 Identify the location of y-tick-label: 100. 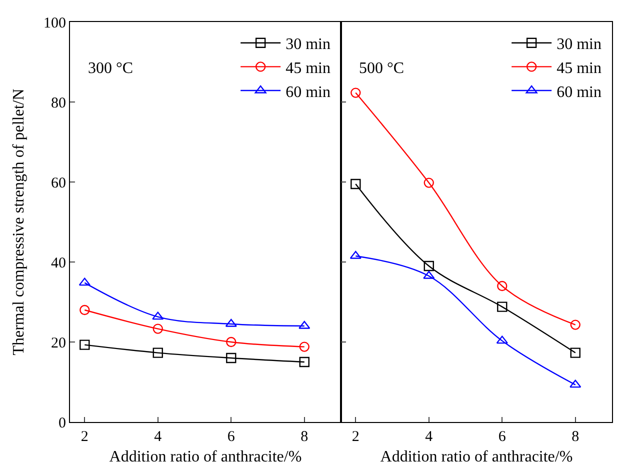
(55, 23).